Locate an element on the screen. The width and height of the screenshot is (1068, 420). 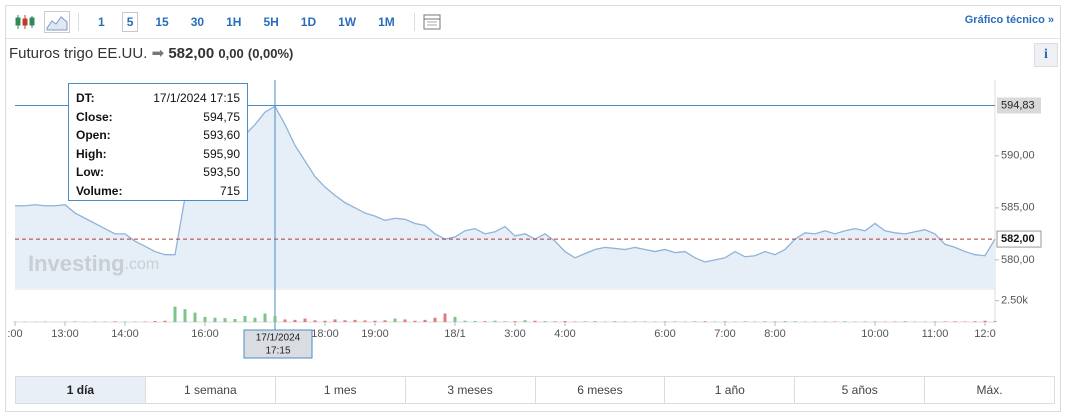
table-icon is located at coordinates (432, 22).